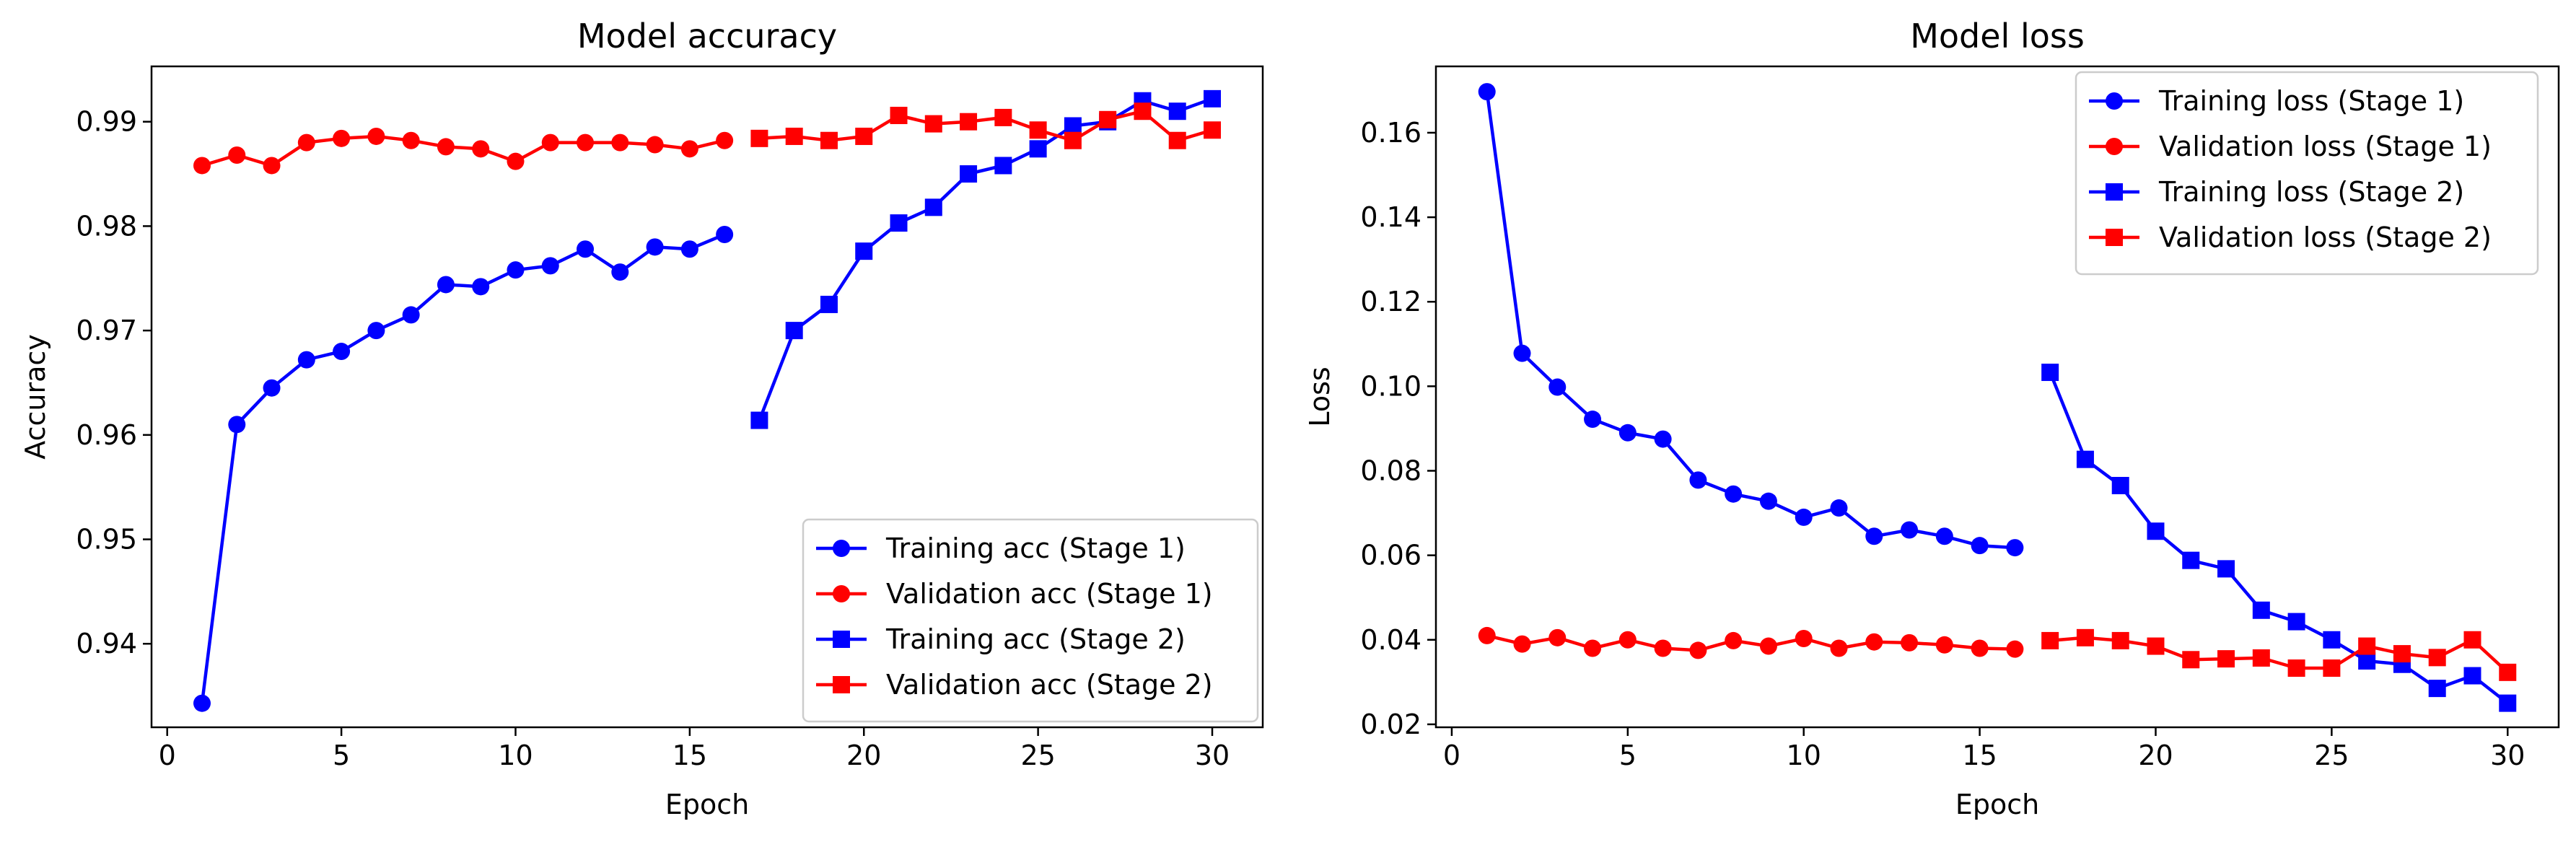  Describe the element at coordinates (1390, 386) in the screenshot. I see `y-tick-label: 0.10` at that location.